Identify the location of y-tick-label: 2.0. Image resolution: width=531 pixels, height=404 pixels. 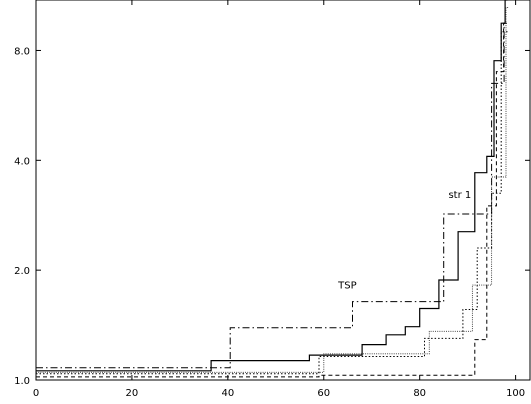
(22, 271).